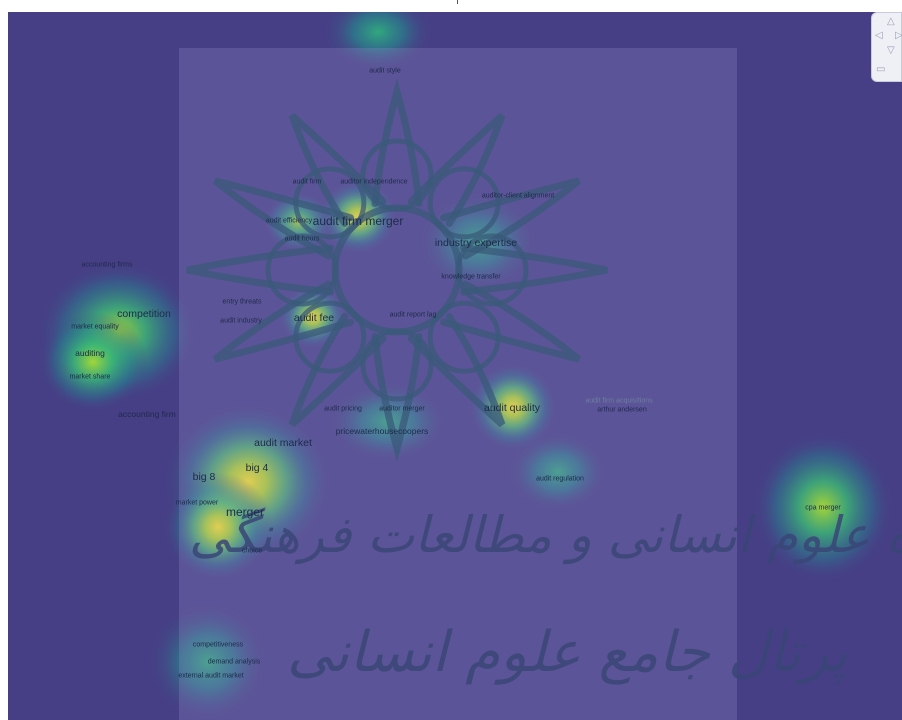 The height and width of the screenshot is (720, 902). I want to click on term-label: auditing, so click(90, 352).